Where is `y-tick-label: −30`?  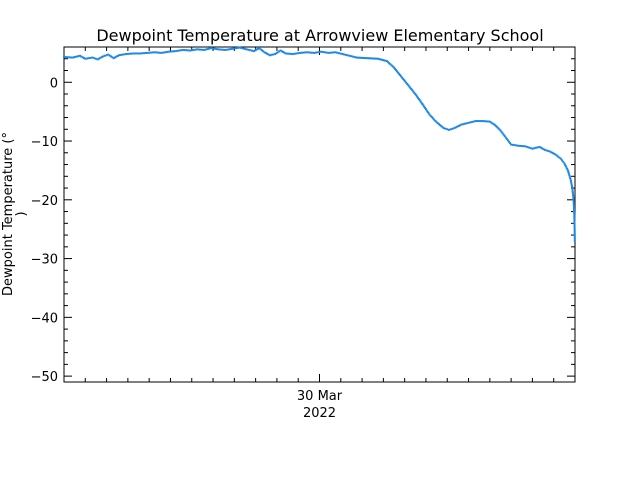 y-tick-label: −30 is located at coordinates (44, 260).